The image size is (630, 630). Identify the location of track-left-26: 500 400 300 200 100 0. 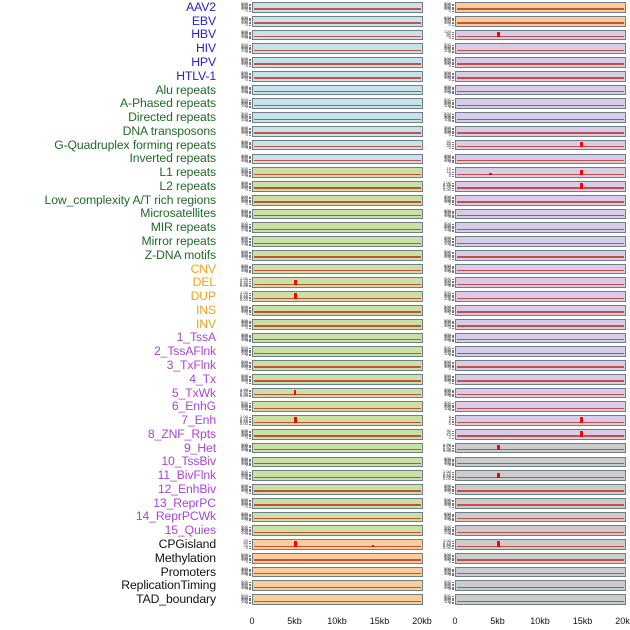
(325, 365).